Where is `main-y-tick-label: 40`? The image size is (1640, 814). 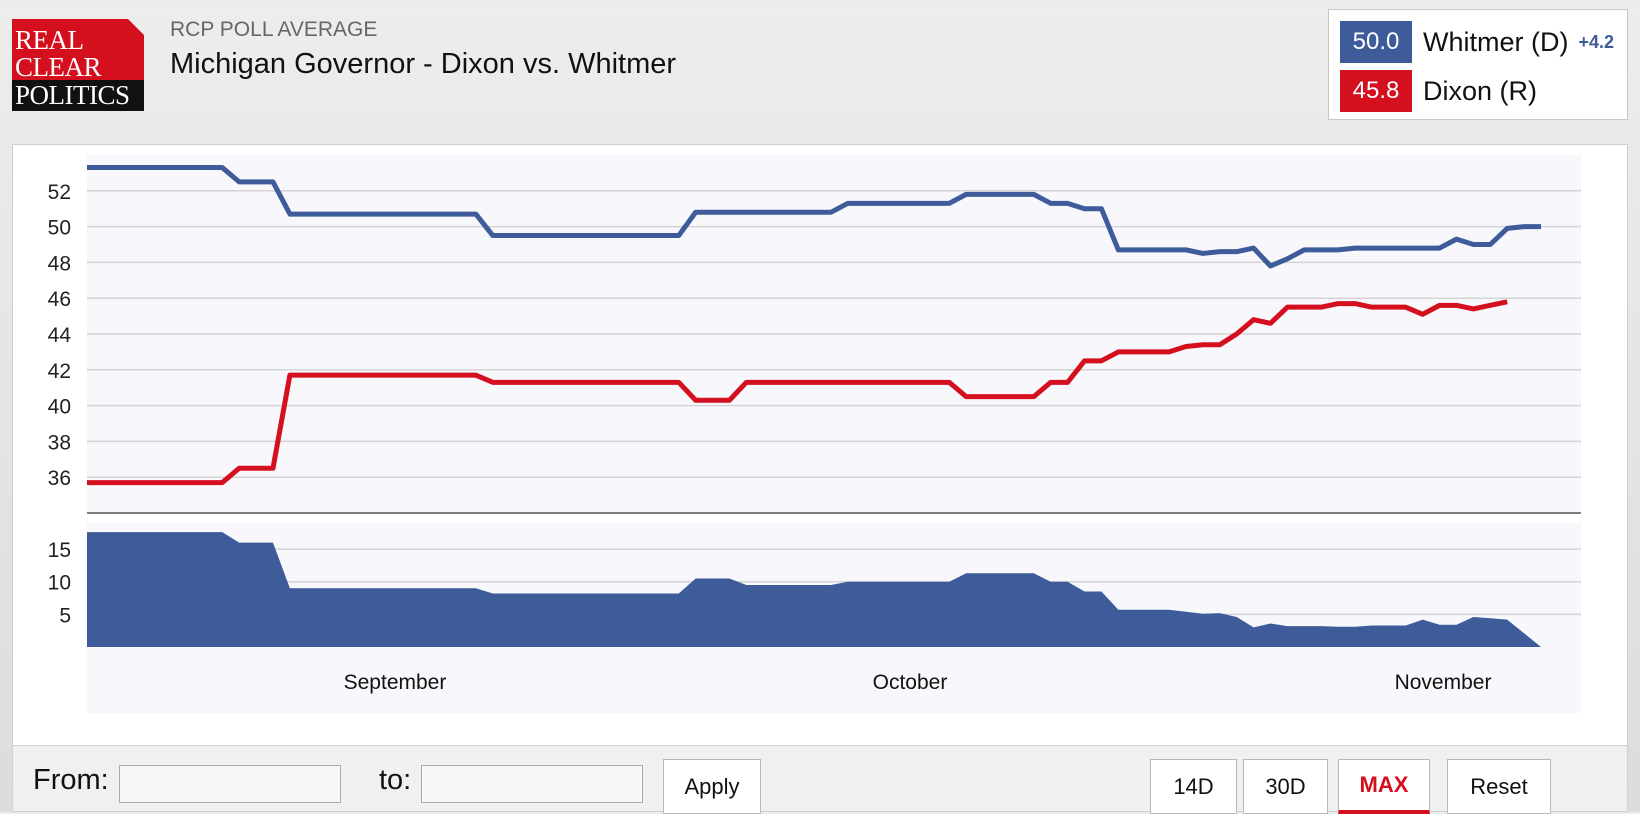
main-y-tick-label: 40 is located at coordinates (59, 407).